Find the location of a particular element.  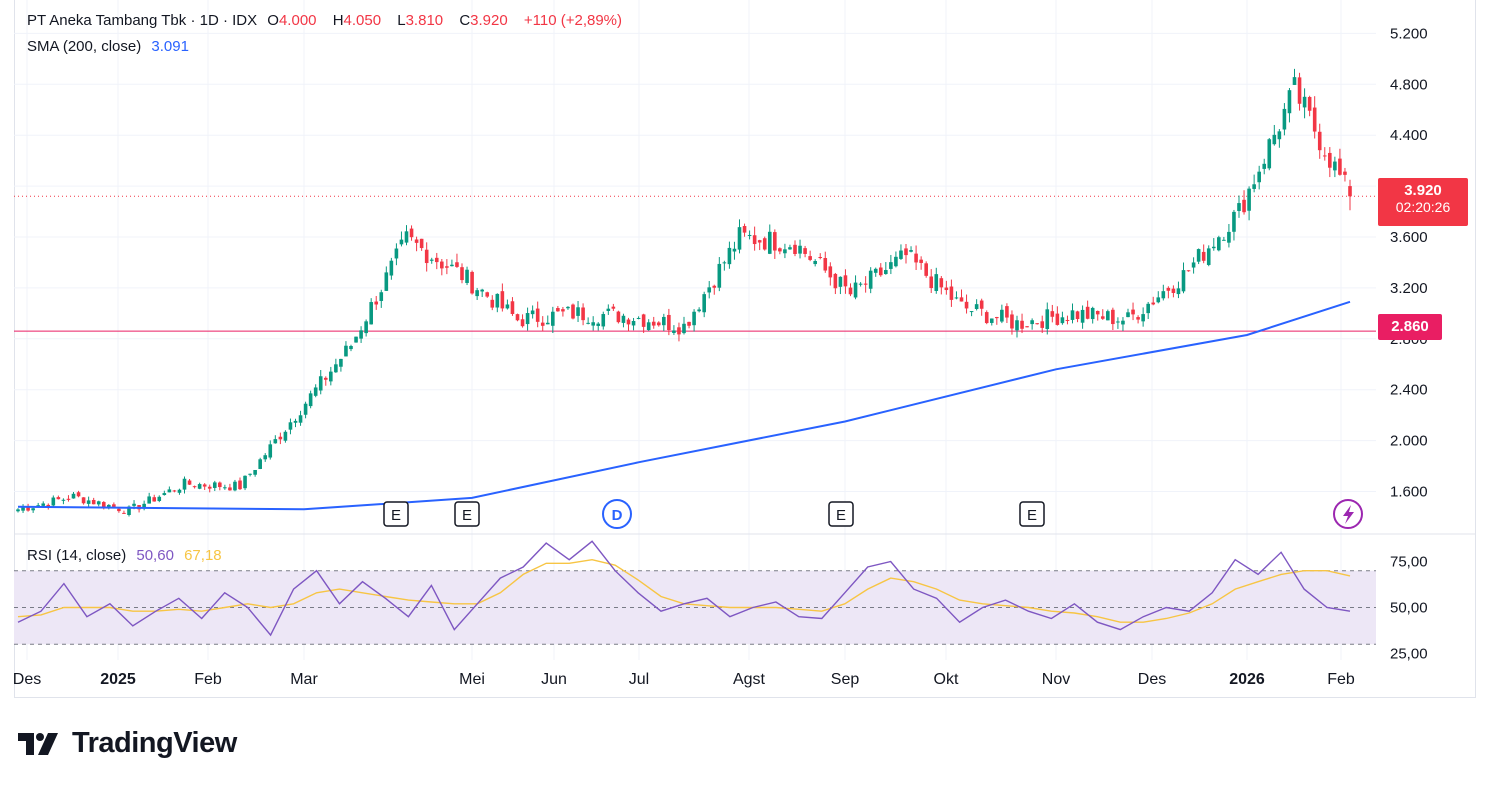

earnings-marker-label: E is located at coordinates (1032, 515).